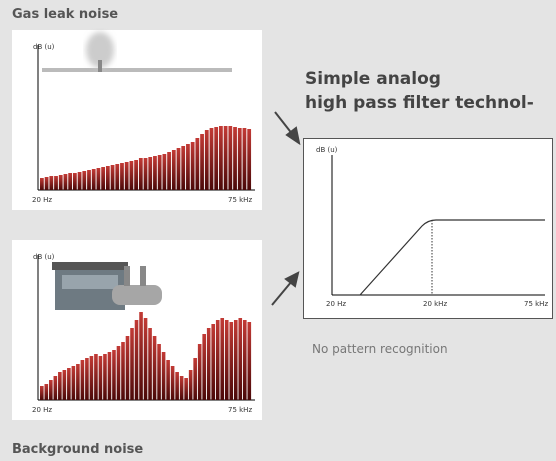  I want to click on arrows, so click(286, 208).